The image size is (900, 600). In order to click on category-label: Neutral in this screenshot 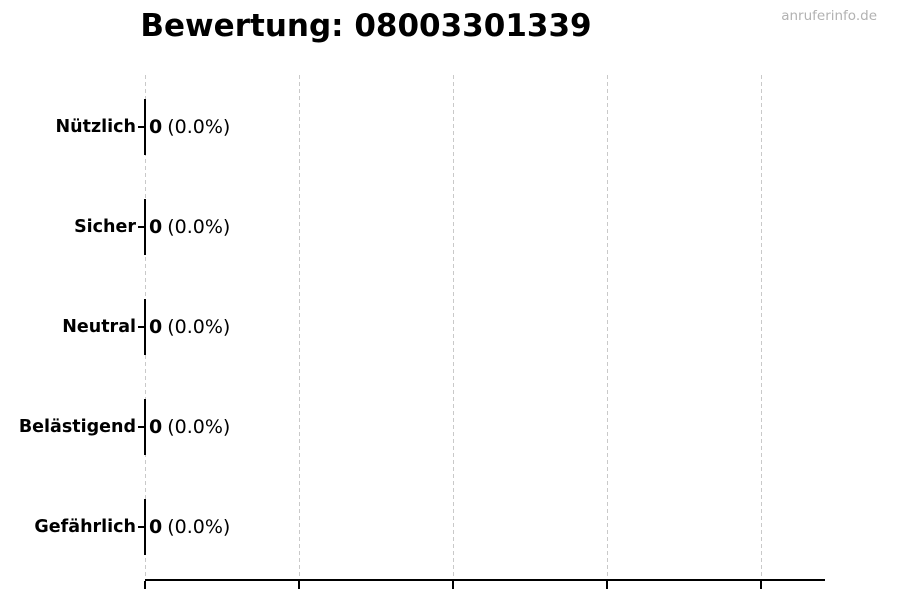, I will do `click(99, 327)`.